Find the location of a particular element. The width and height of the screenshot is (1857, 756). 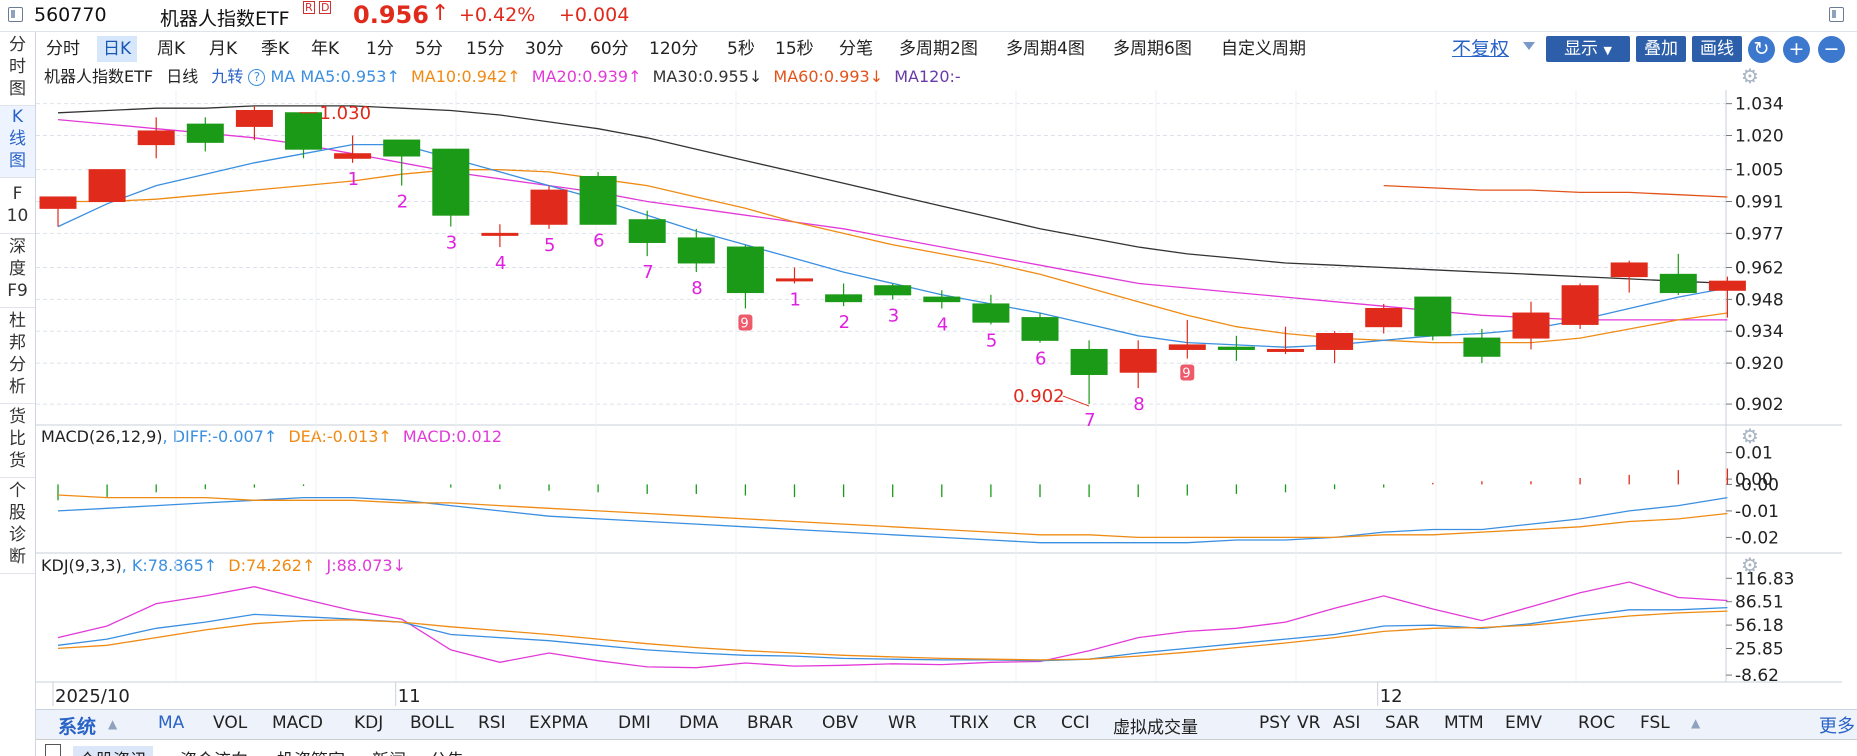

price-tick-label: 0.948 is located at coordinates (1759, 300).